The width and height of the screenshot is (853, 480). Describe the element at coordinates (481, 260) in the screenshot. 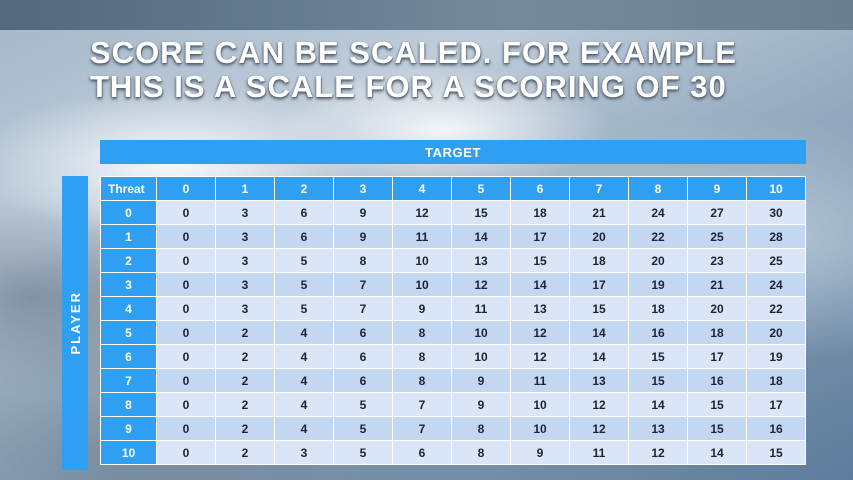

I see `score-cell: 13` at that location.